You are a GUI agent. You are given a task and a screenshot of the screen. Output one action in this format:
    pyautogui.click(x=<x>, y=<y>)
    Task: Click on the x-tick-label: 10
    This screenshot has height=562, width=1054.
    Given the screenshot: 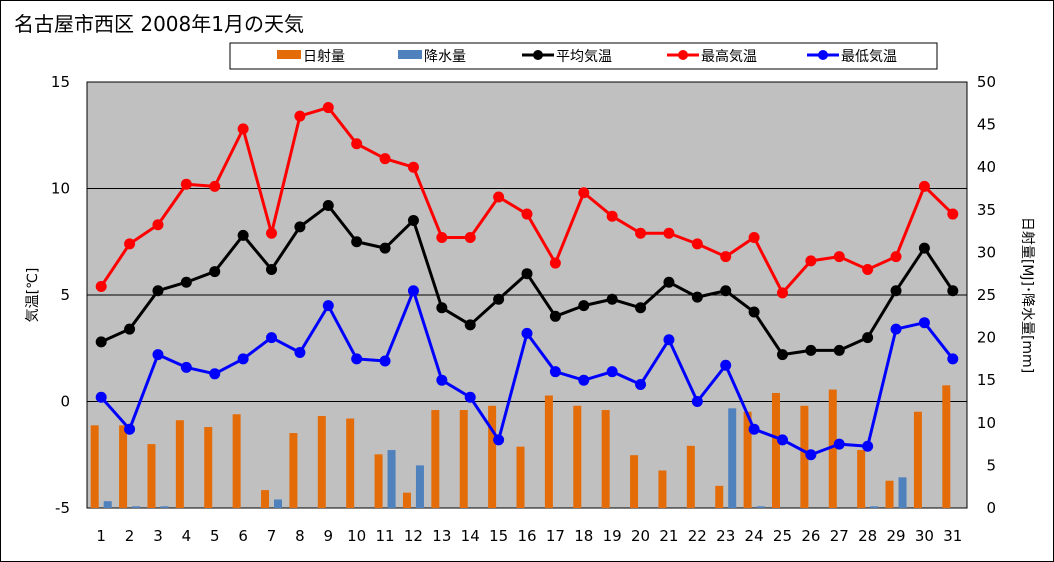 What is the action you would take?
    pyautogui.click(x=356, y=536)
    